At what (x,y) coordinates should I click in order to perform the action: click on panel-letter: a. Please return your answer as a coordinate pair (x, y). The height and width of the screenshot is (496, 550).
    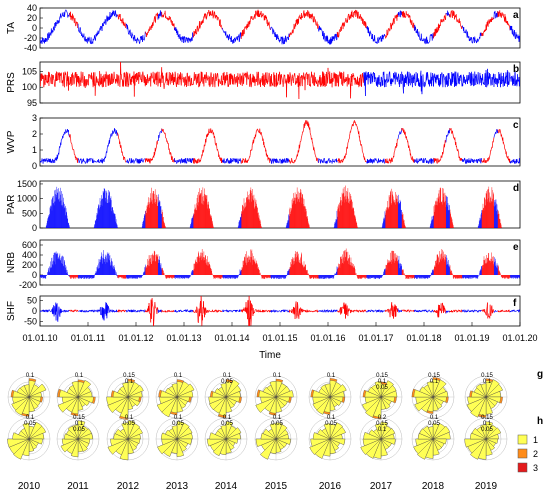
    Looking at the image, I should click on (516, 15).